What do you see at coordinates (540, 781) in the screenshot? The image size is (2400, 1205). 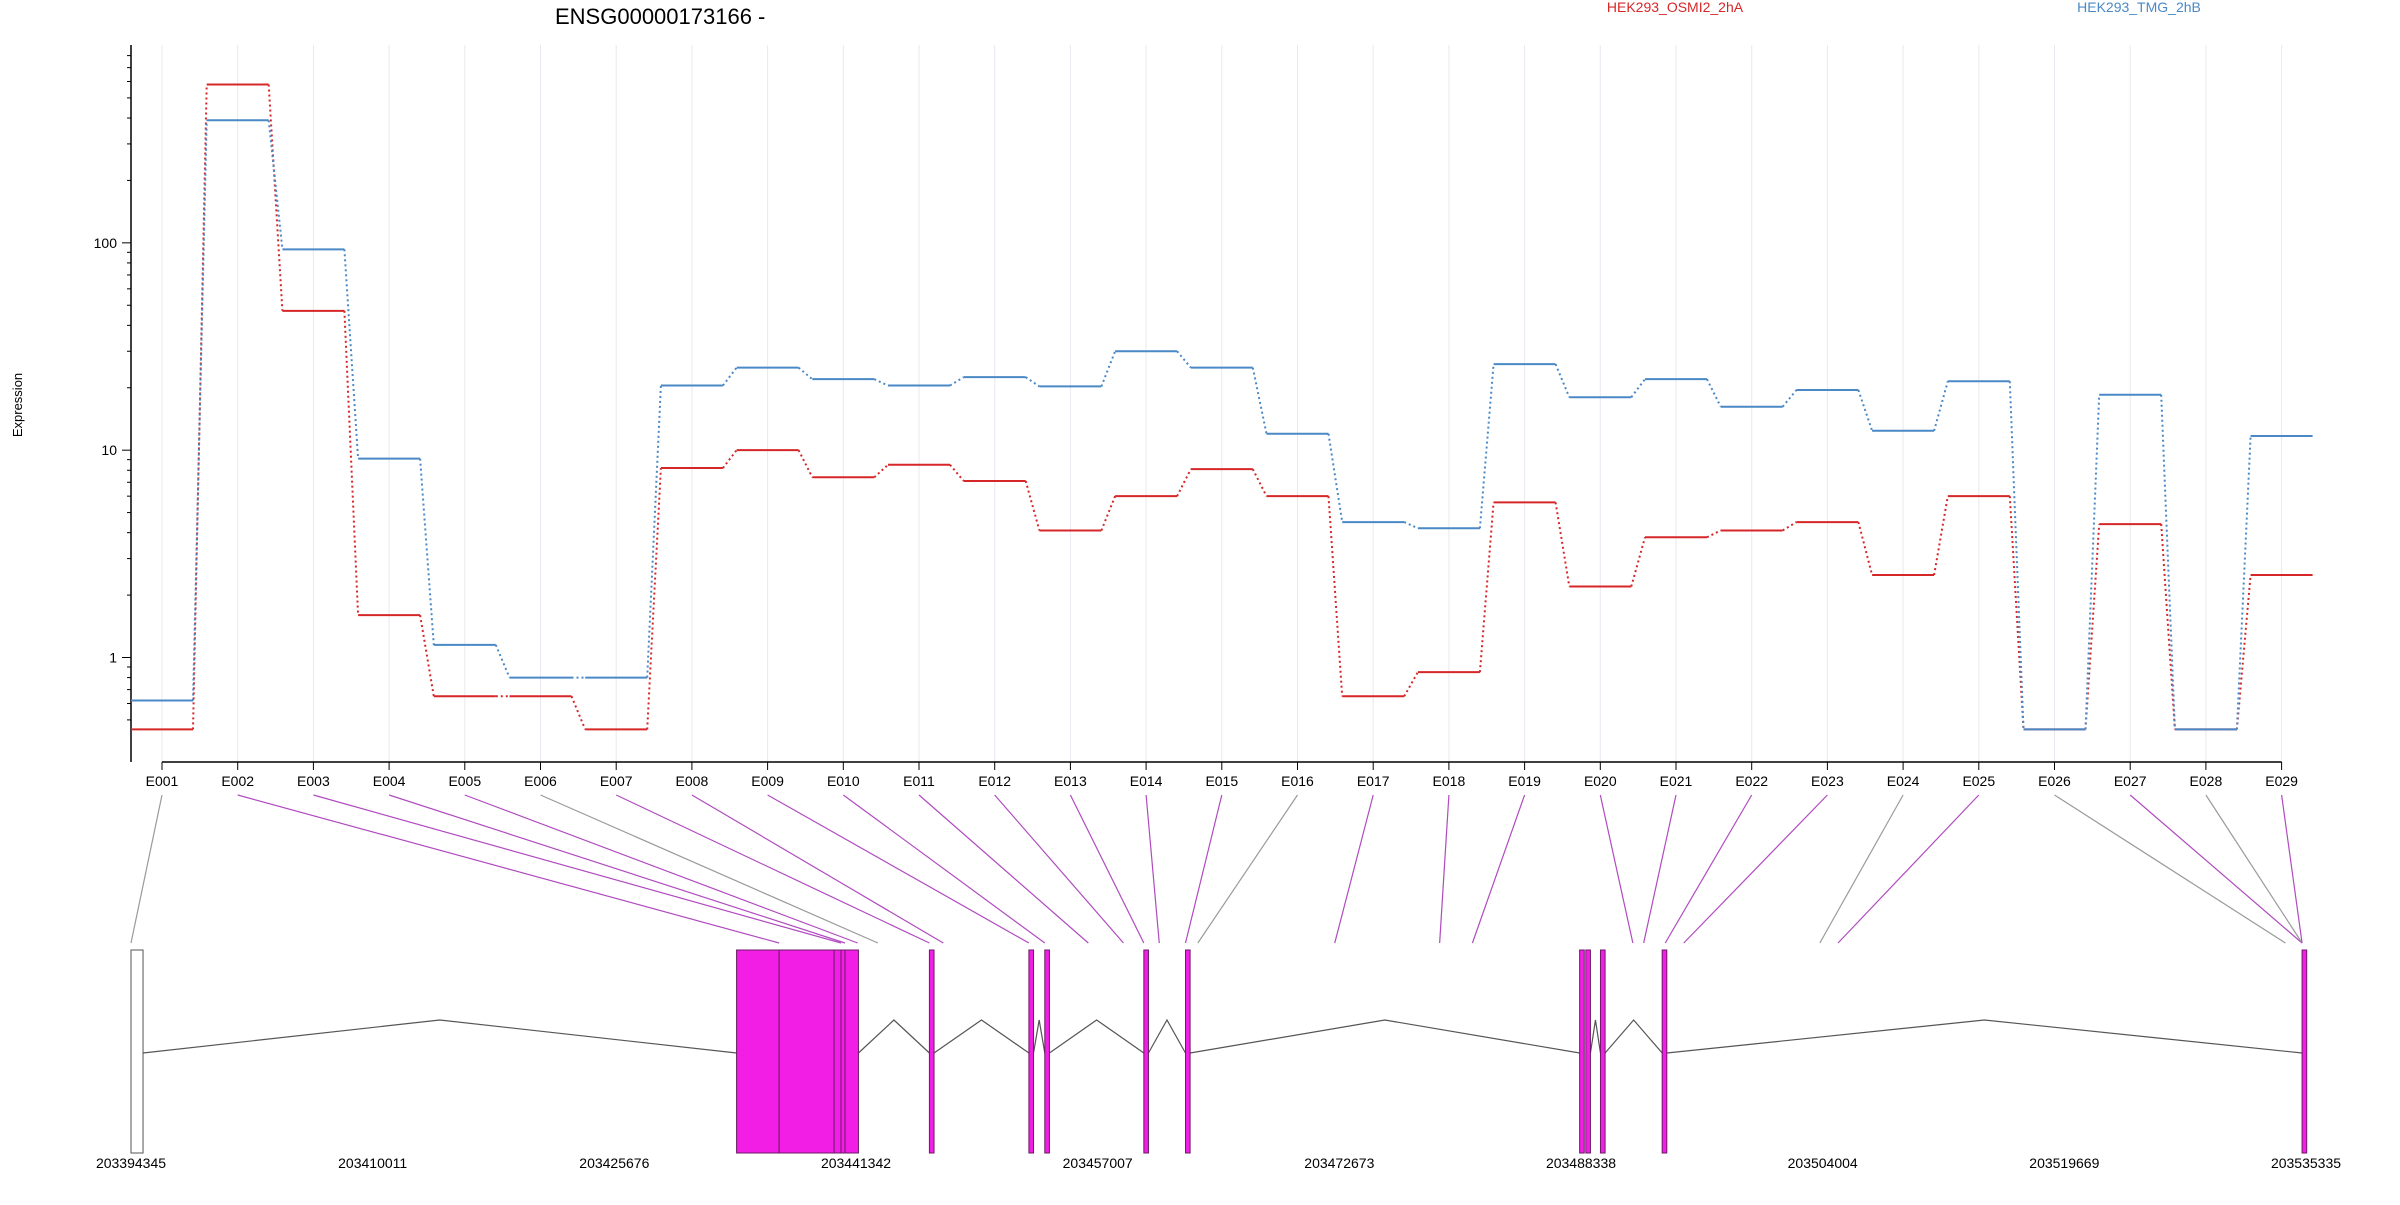 I see `exon-label: E006` at bounding box center [540, 781].